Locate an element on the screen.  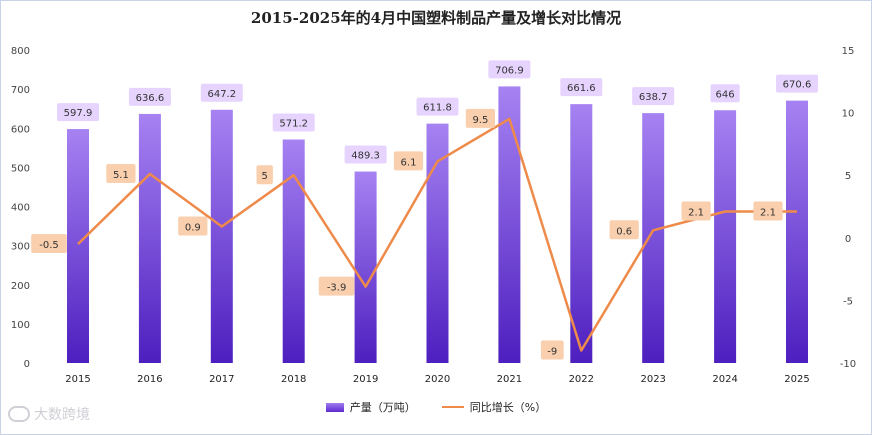
y-right-tick-label: 5 is located at coordinates (848, 176).